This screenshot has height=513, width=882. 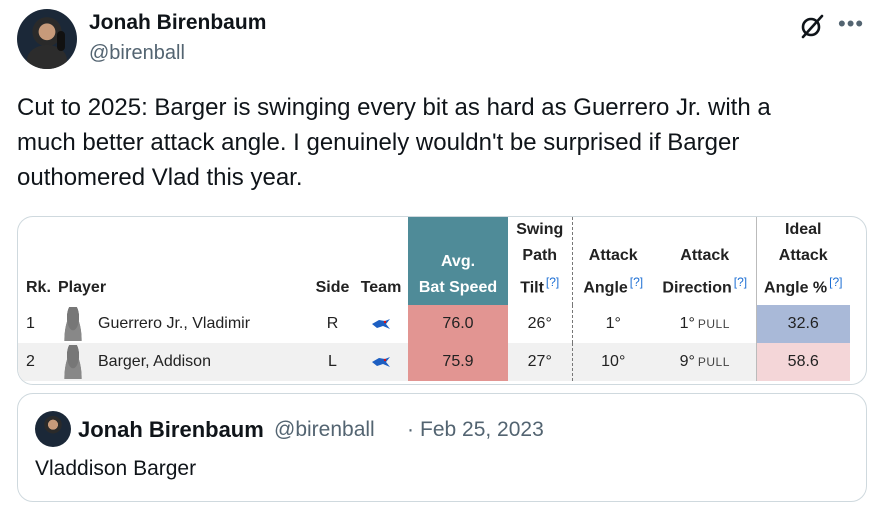 What do you see at coordinates (613, 362) in the screenshot?
I see `attack-angle-cell: 10°` at bounding box center [613, 362].